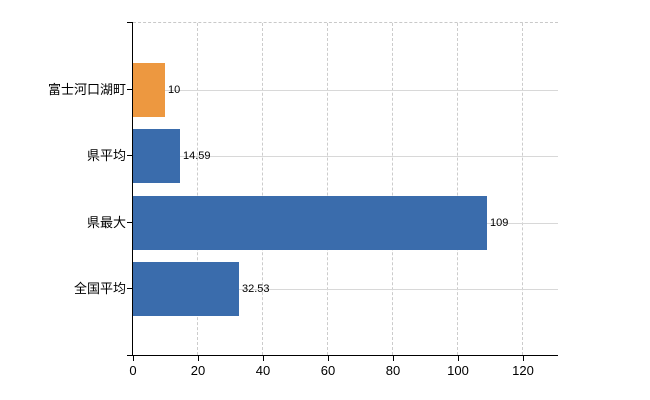 The image size is (650, 400). Describe the element at coordinates (499, 223) in the screenshot. I see `bar-value-label: 109` at that location.